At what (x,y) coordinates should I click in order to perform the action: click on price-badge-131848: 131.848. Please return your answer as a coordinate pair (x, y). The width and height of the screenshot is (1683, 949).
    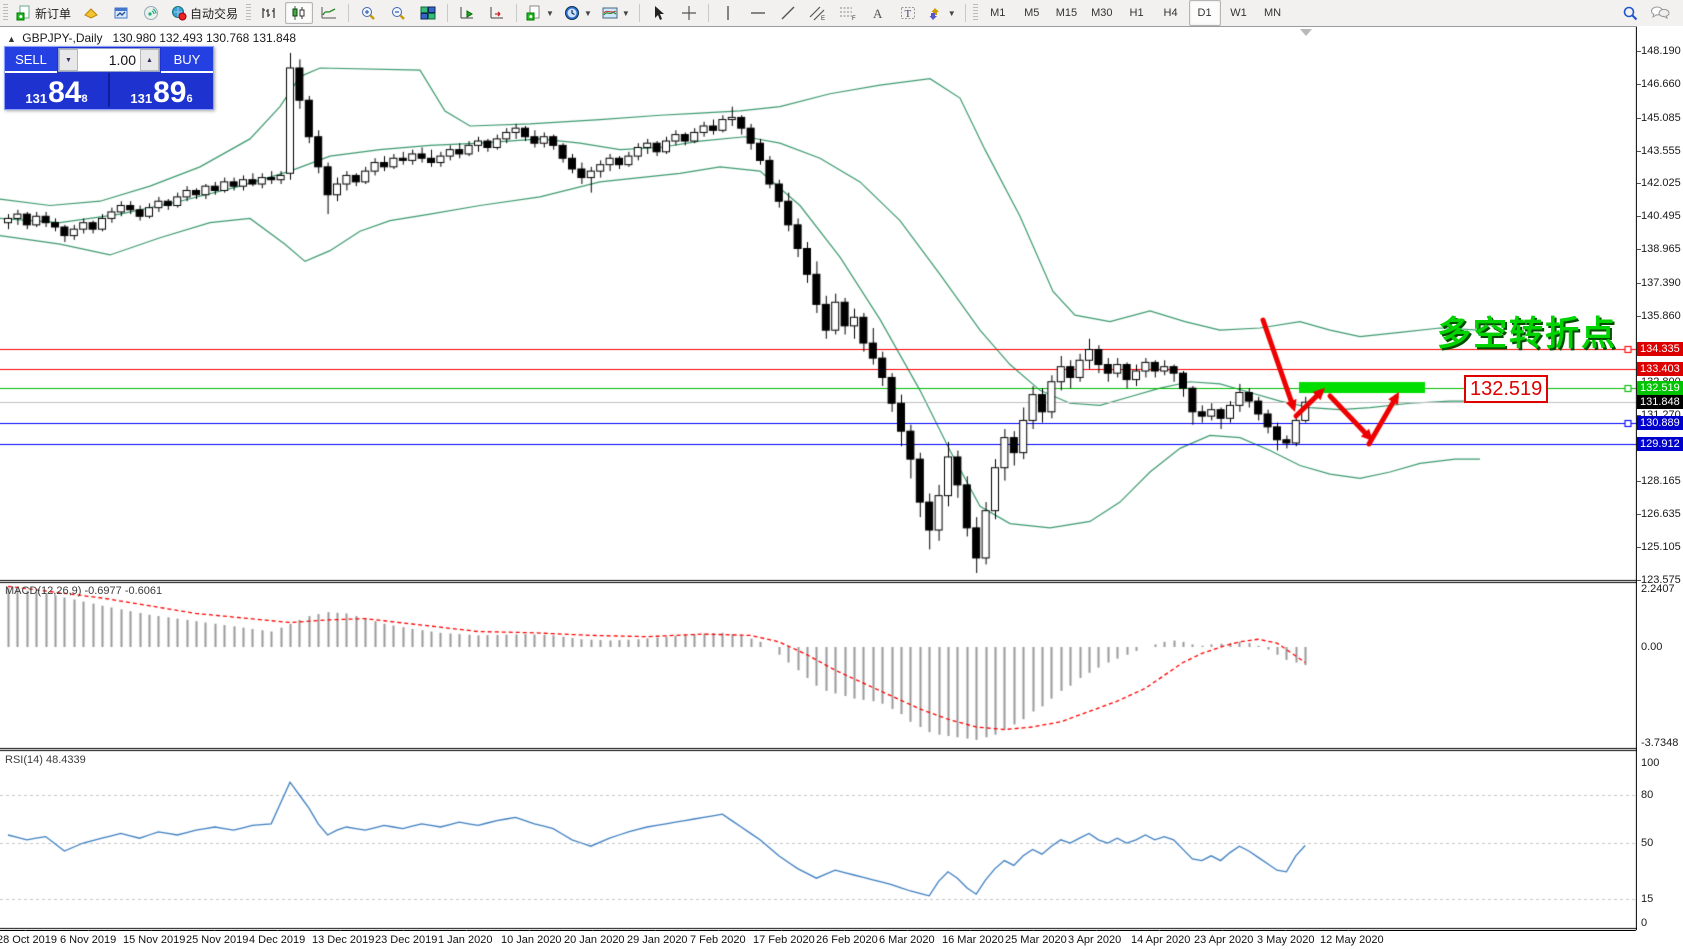
    Looking at the image, I should click on (1660, 402).